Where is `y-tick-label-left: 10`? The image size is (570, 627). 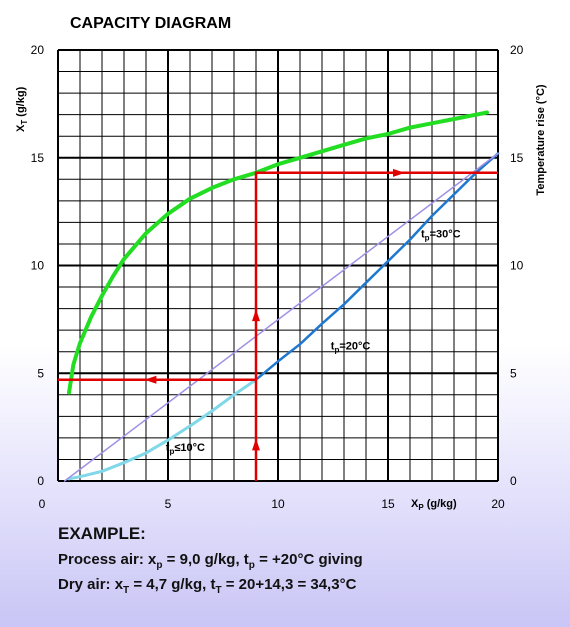 y-tick-label-left: 10 is located at coordinates (38, 266).